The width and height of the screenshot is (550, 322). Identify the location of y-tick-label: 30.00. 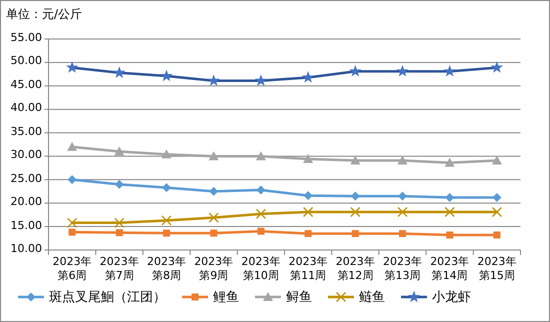
(26, 155).